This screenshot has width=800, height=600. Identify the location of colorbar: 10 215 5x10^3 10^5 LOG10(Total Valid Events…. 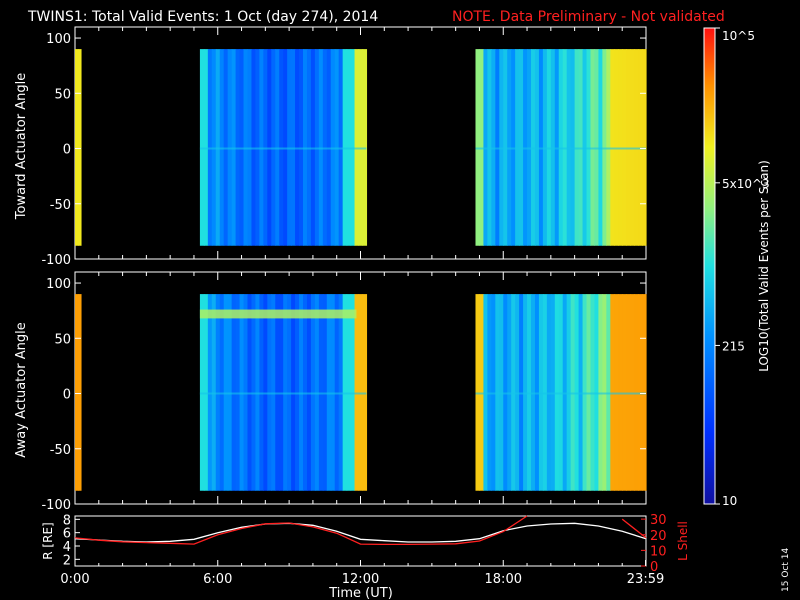
(737, 267).